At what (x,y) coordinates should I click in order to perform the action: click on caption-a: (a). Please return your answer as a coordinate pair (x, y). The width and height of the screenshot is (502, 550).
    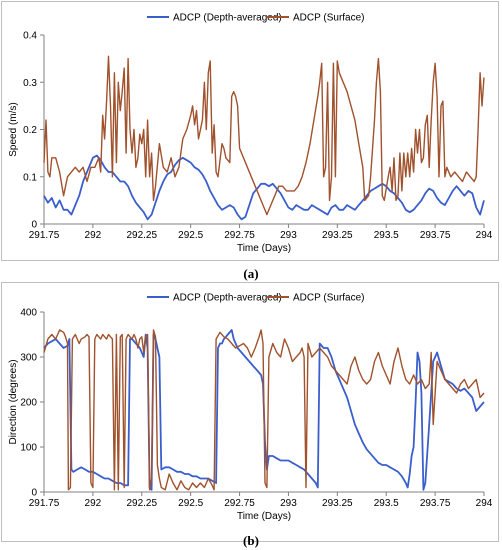
    Looking at the image, I should click on (251, 273).